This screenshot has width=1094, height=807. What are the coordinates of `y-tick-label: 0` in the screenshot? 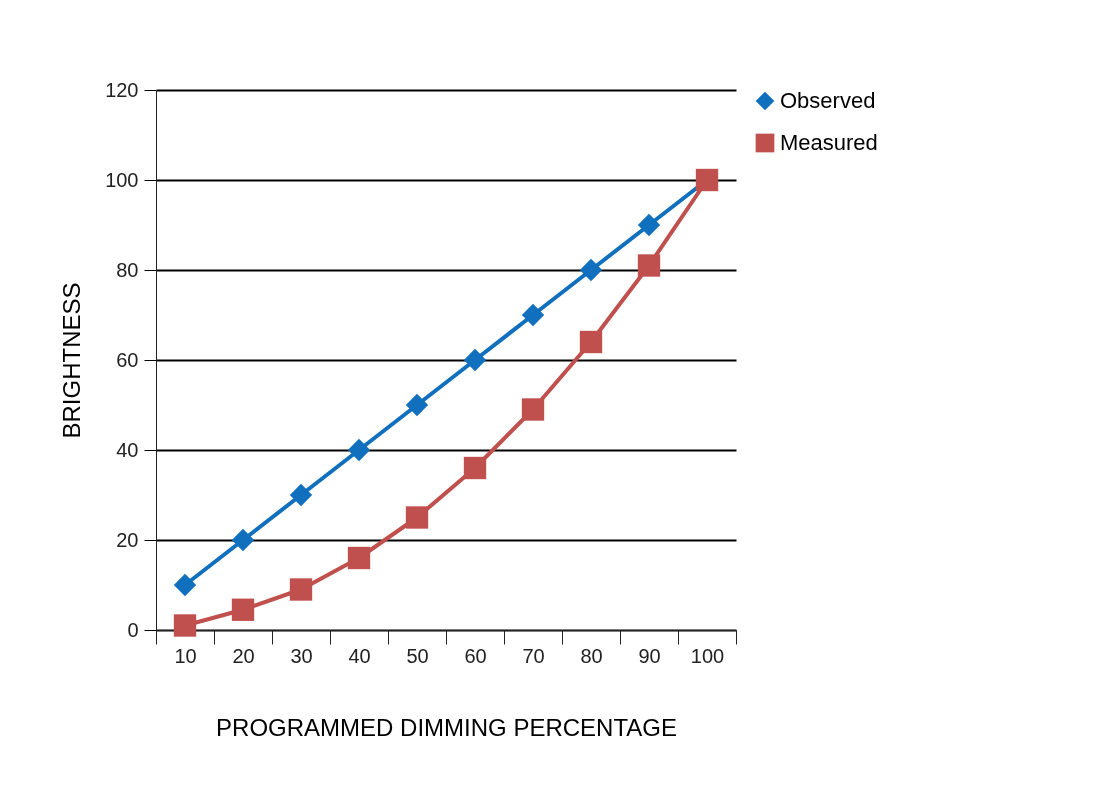 It's located at (133, 629).